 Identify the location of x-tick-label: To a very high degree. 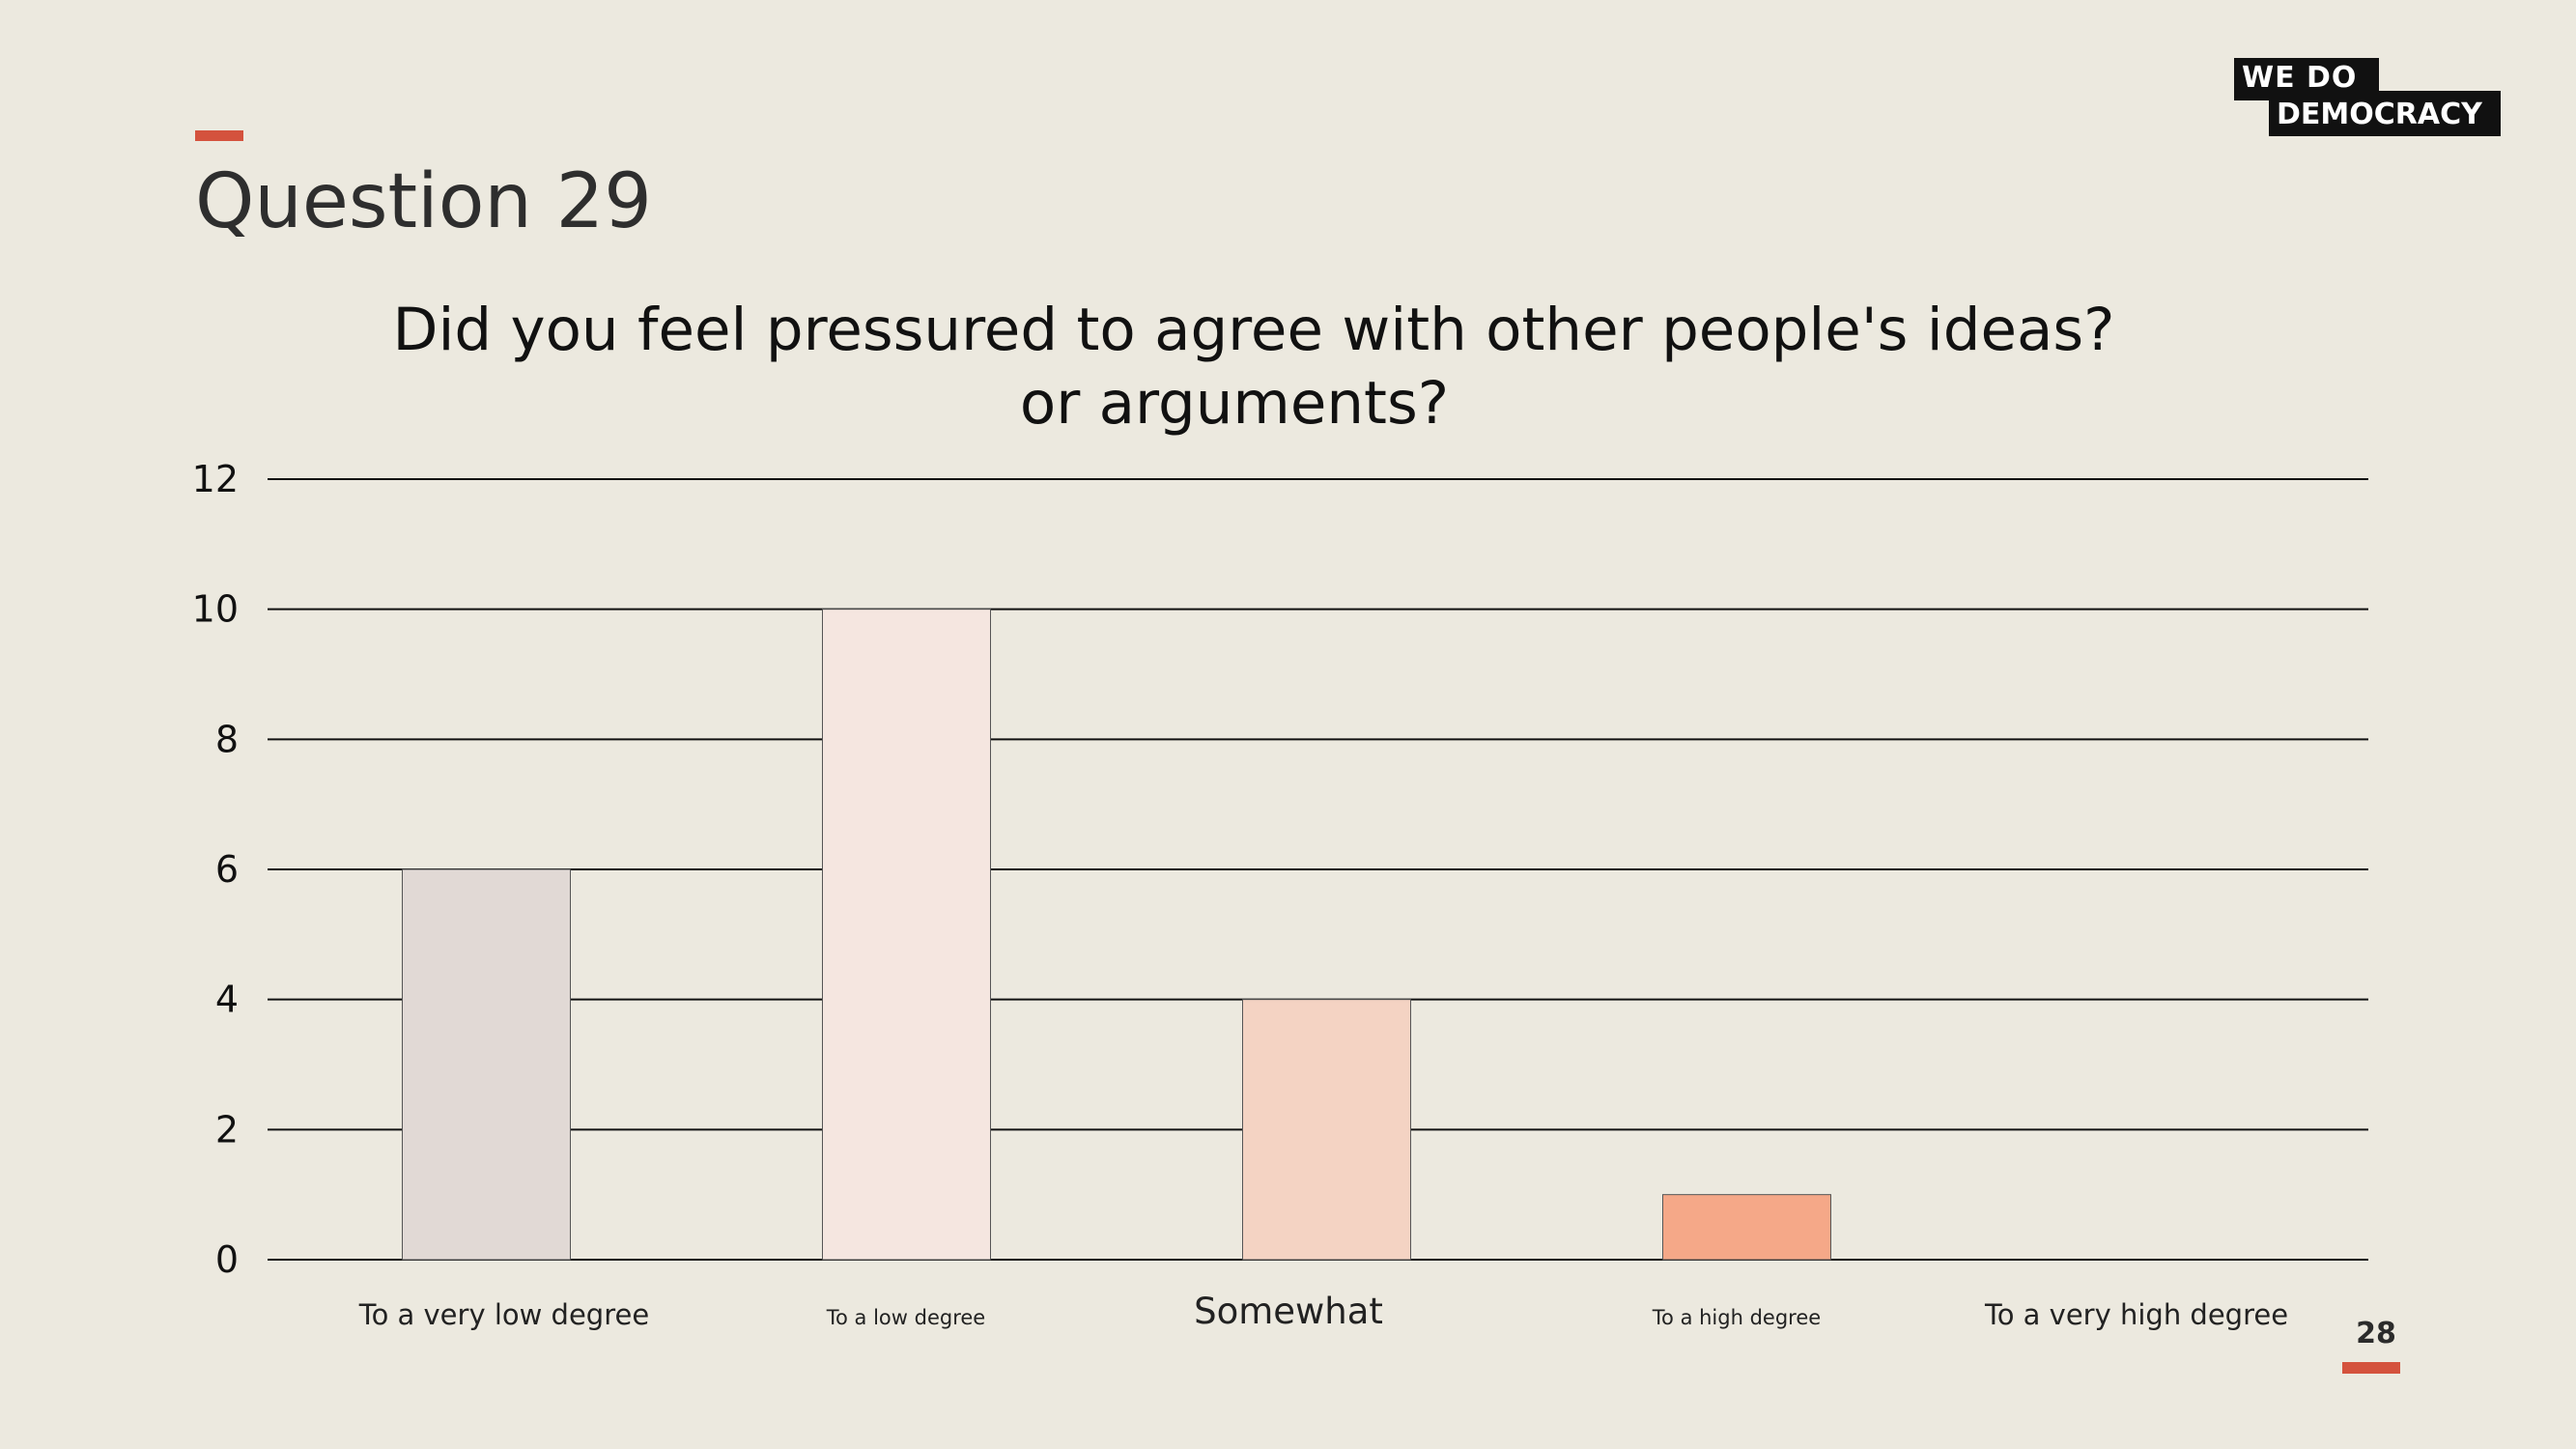
(2136, 1314).